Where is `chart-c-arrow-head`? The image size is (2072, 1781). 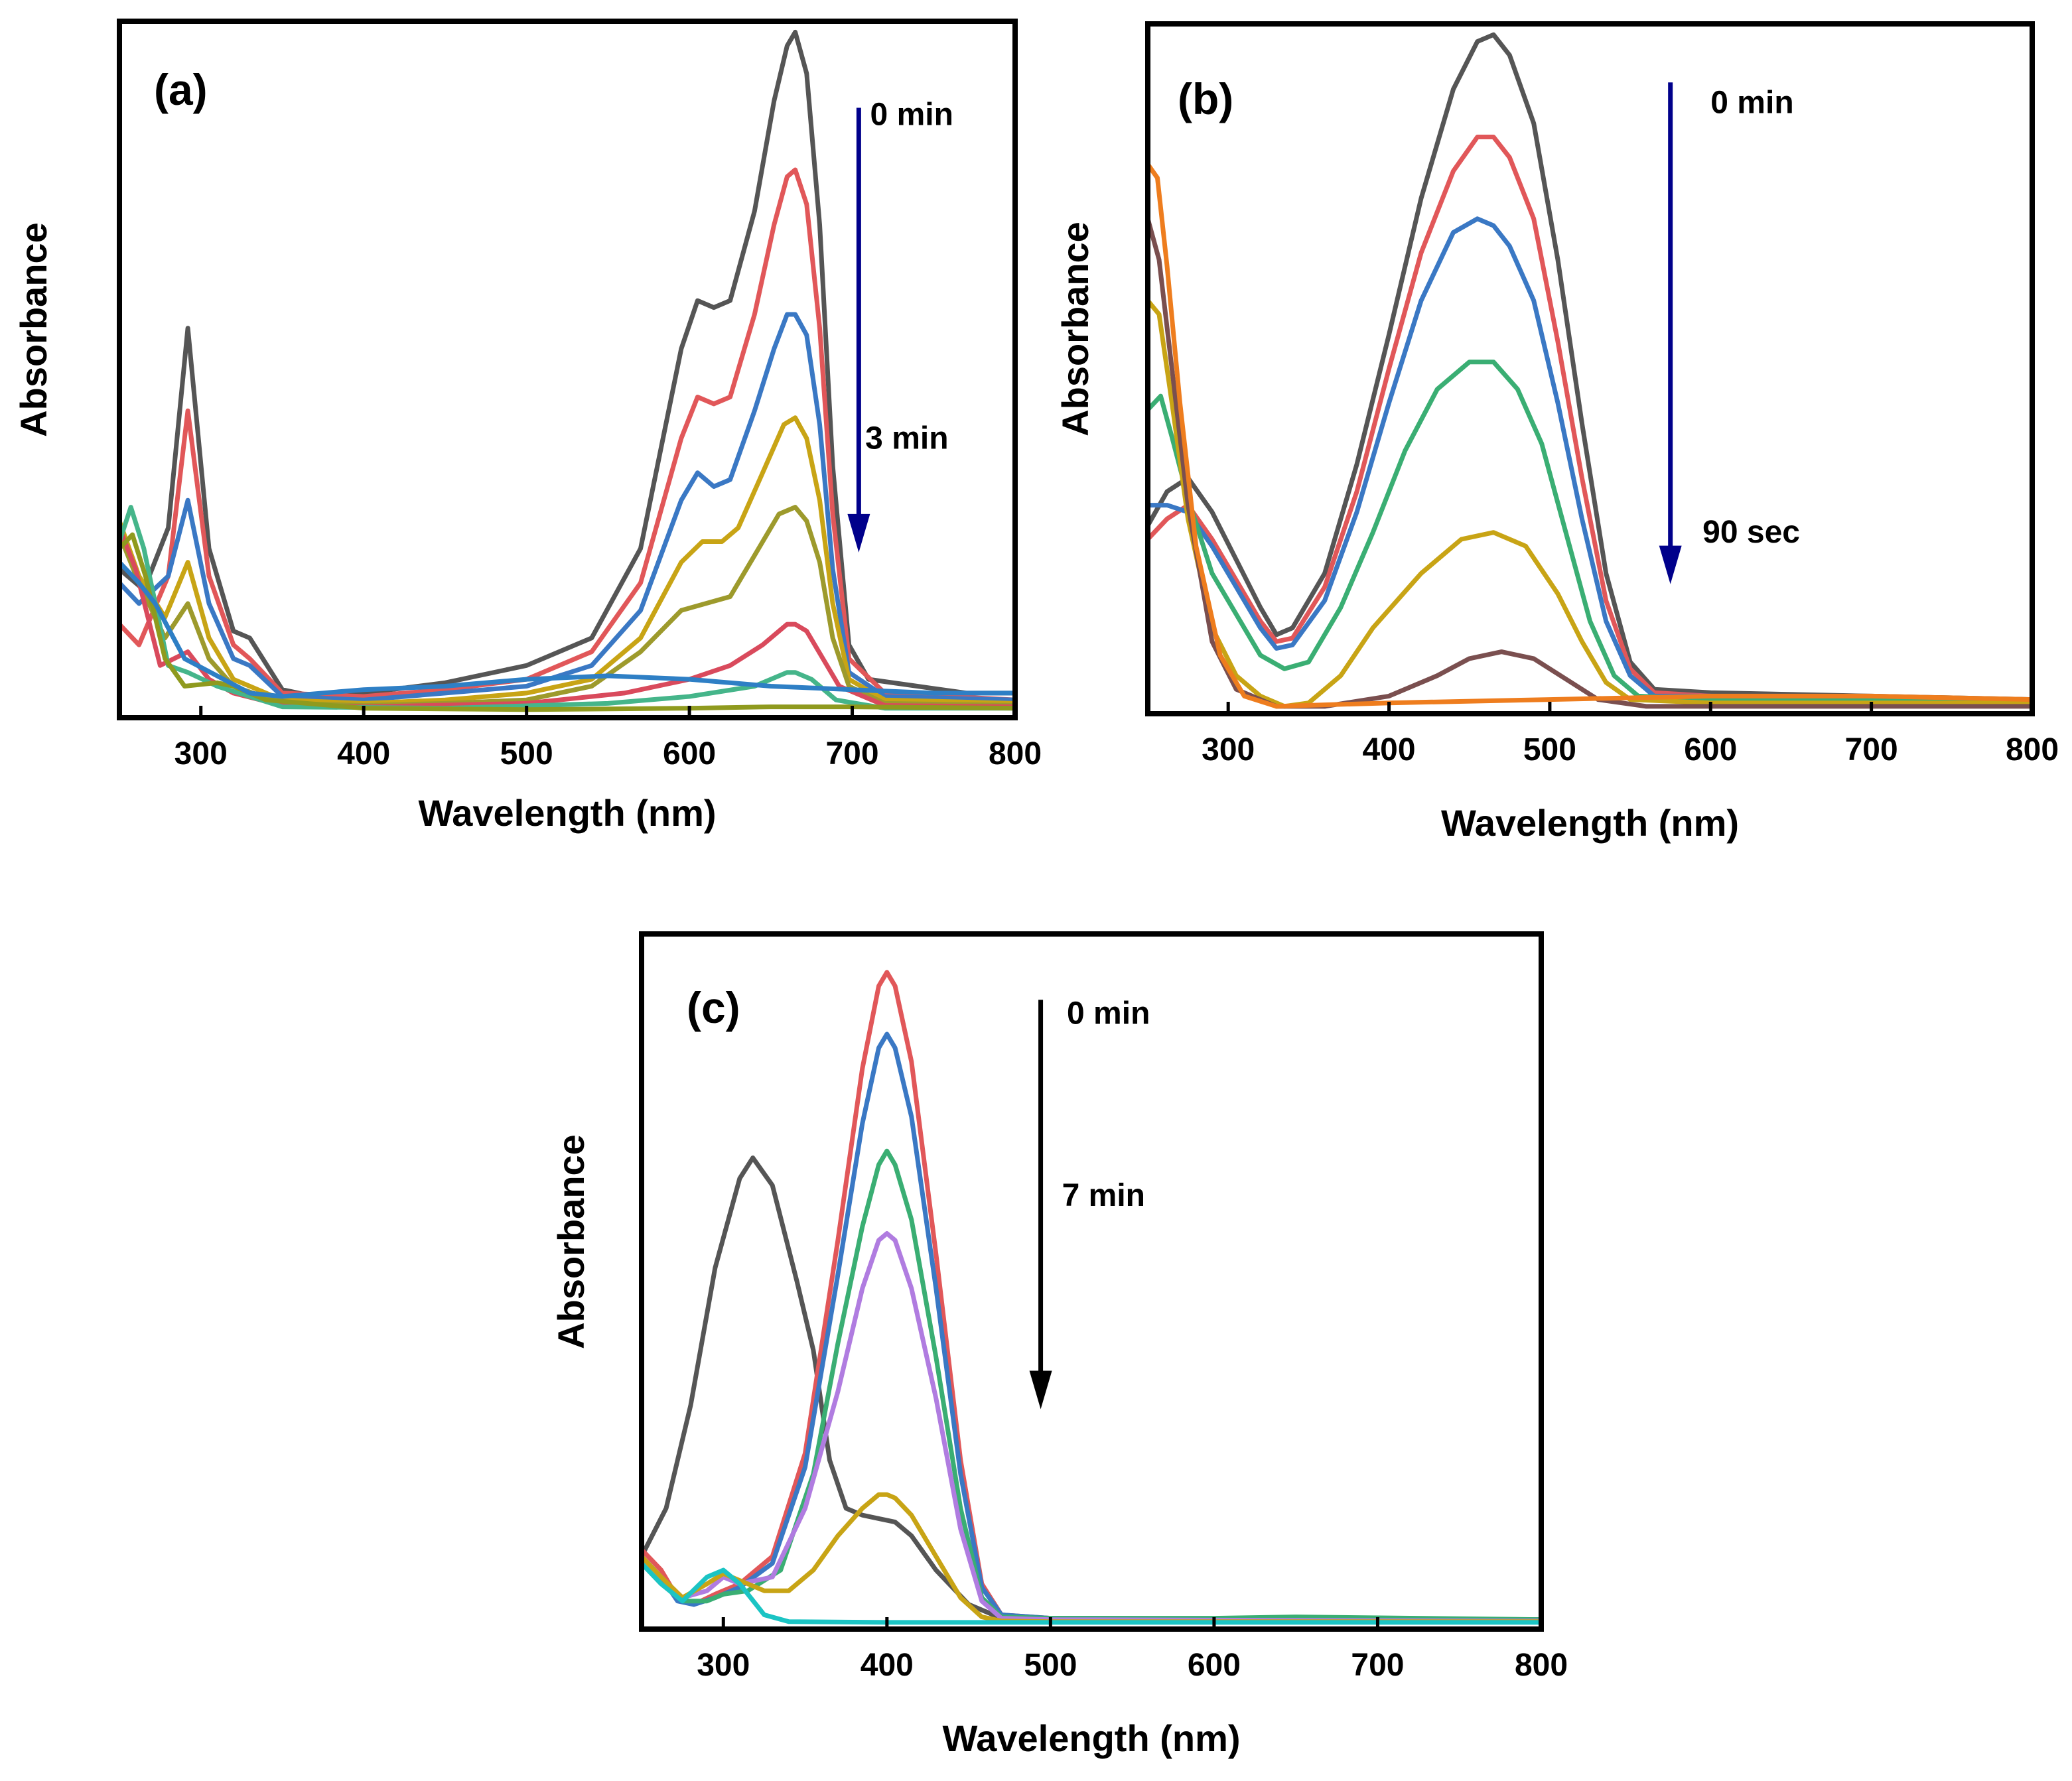 chart-c-arrow-head is located at coordinates (1040, 1390).